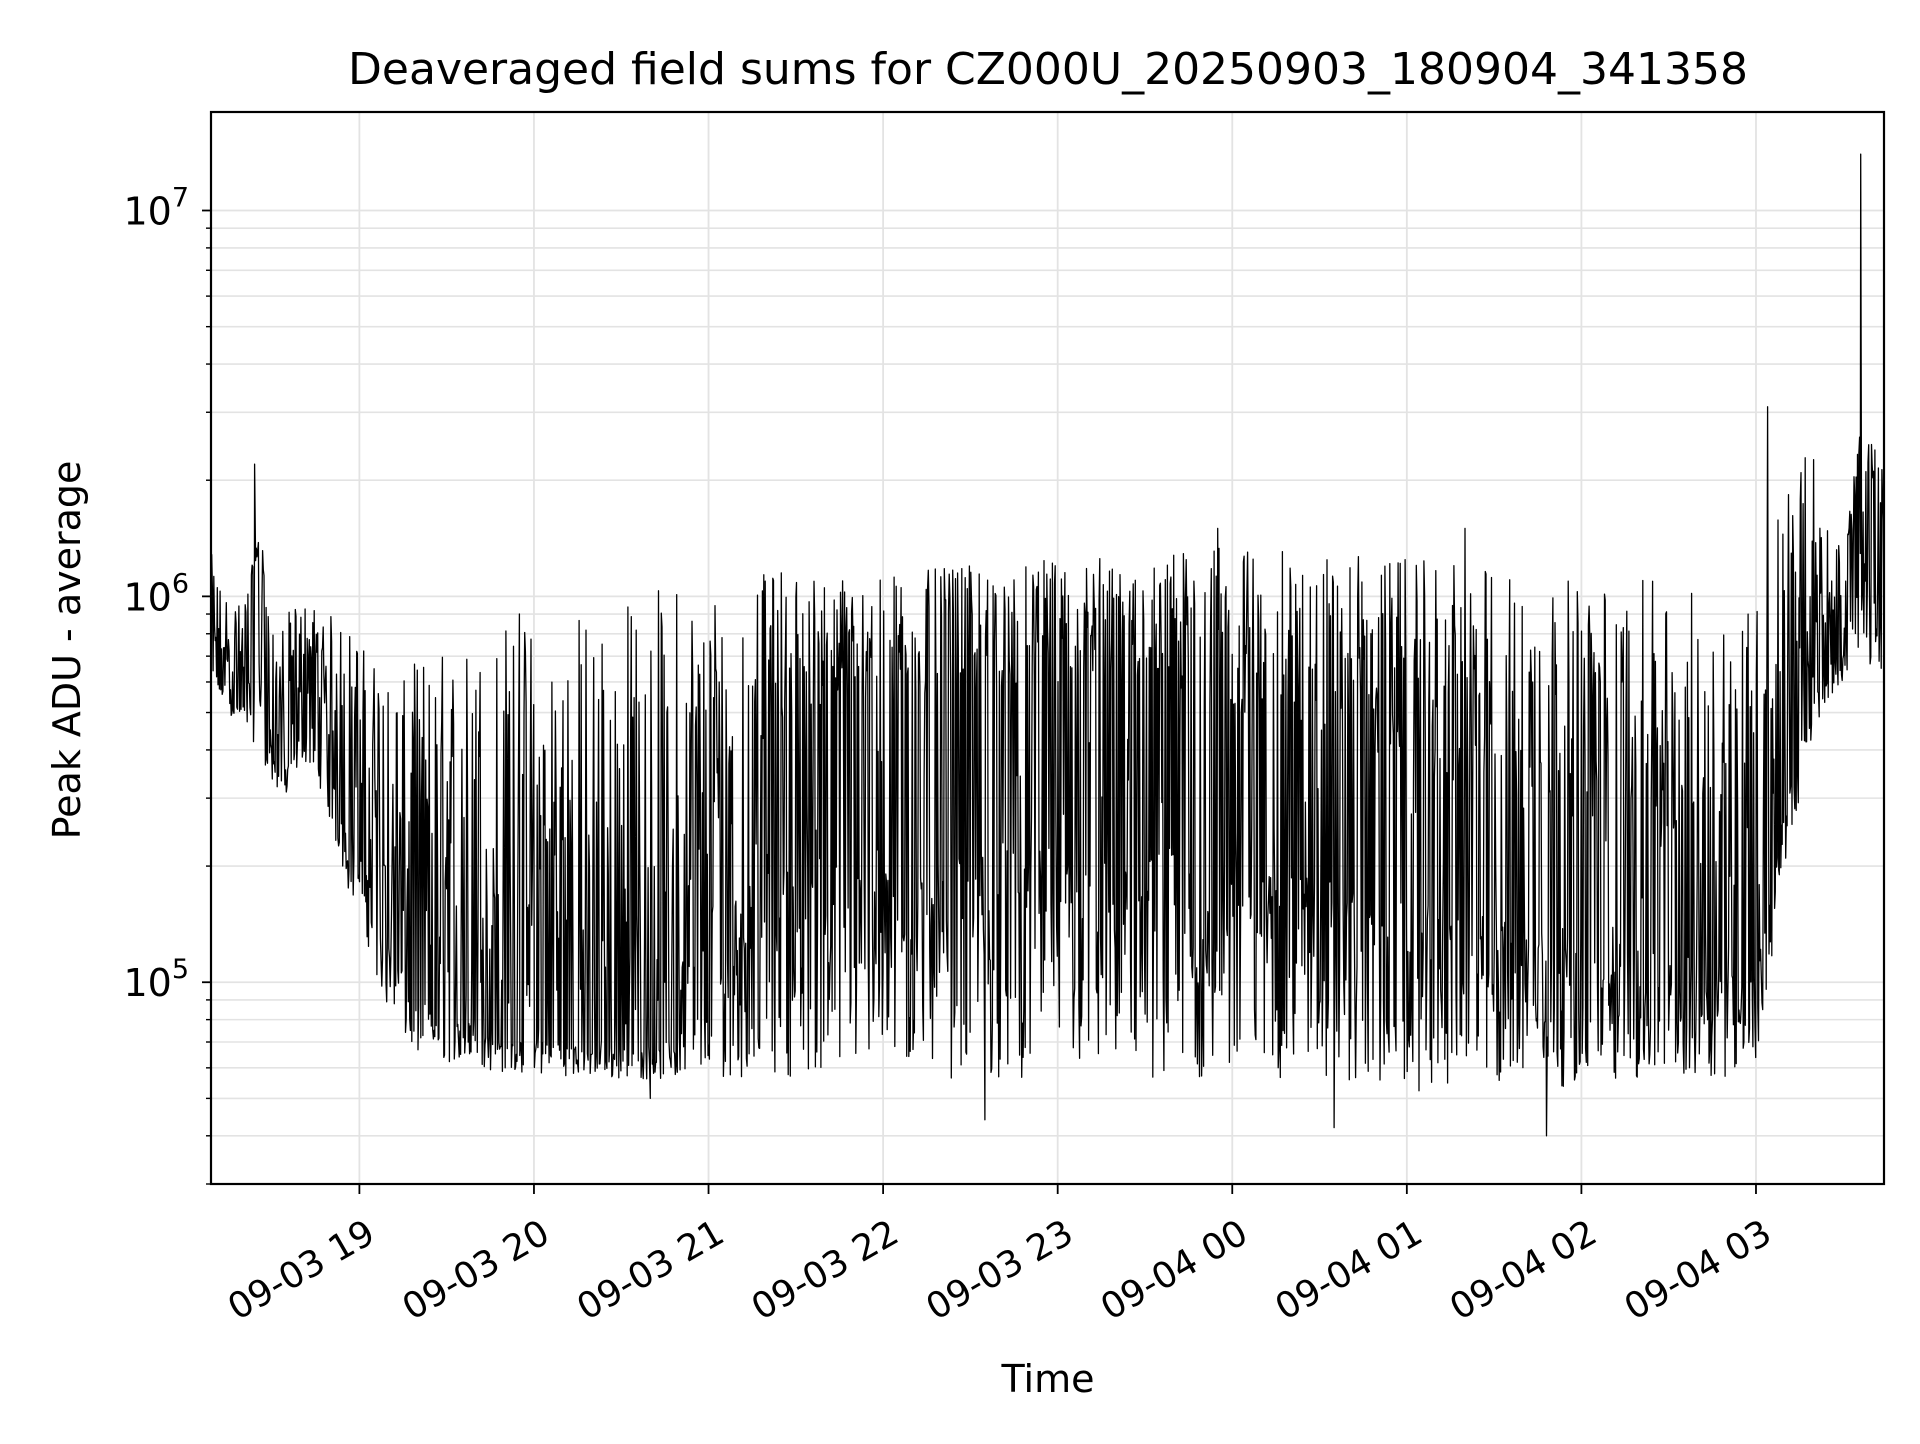 The image size is (1920, 1444). I want to click on y-tick-label: 10⁶, so click(156, 593).